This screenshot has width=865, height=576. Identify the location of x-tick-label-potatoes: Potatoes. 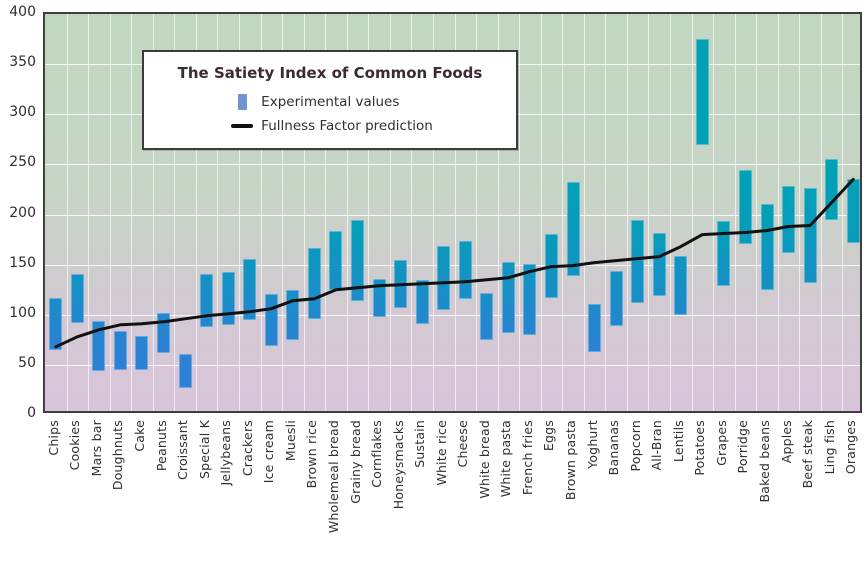
(700, 448).